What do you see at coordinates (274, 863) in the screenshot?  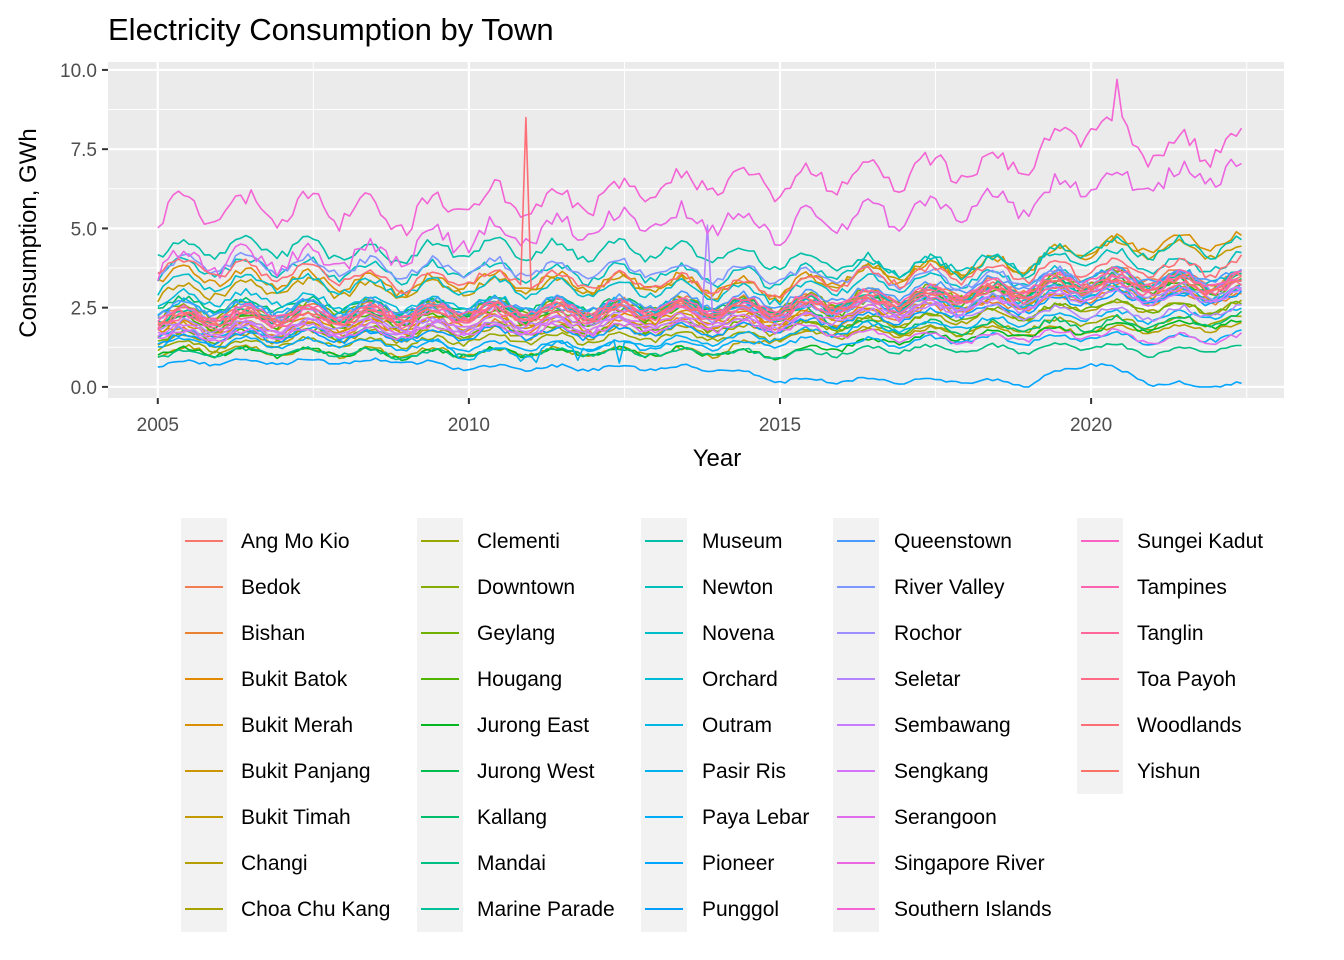 I see `legend-label: Changi` at bounding box center [274, 863].